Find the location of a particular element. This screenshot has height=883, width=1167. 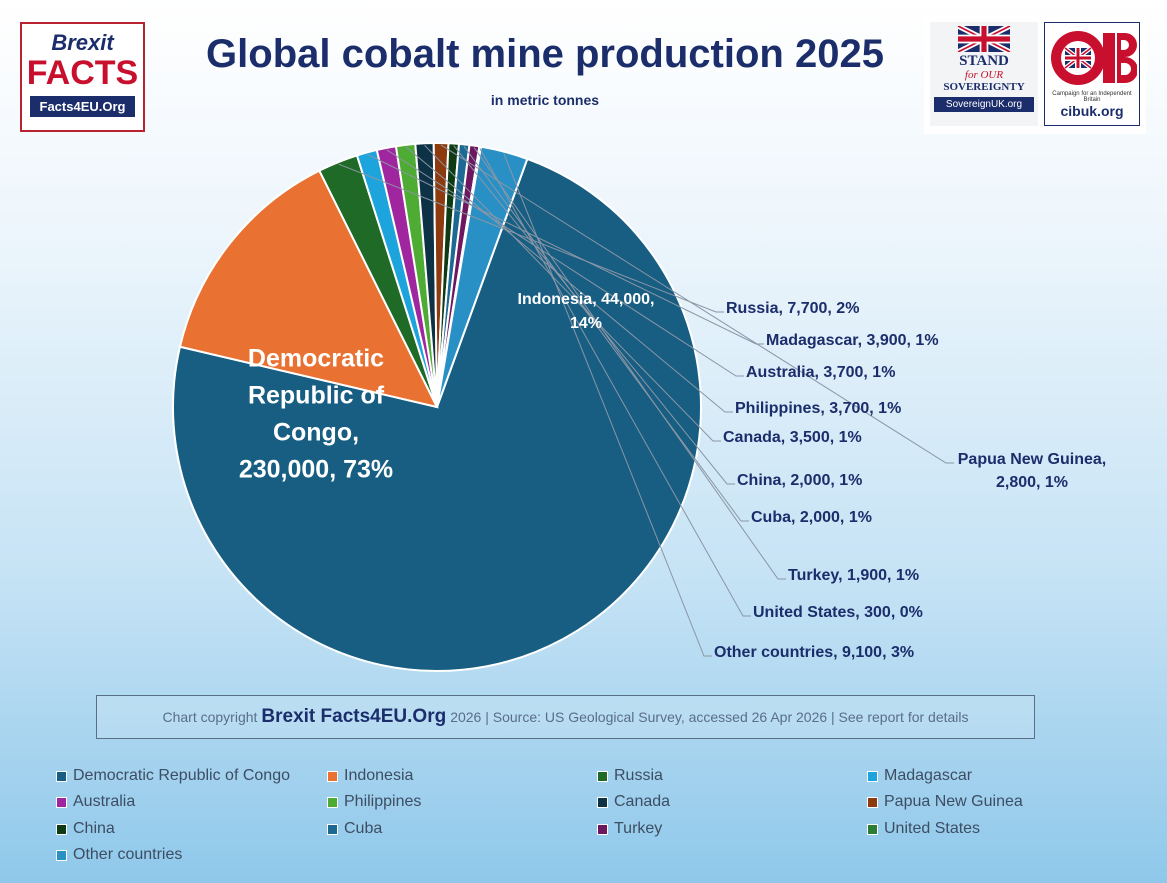

legend-item-canada: Canada is located at coordinates (633, 802).